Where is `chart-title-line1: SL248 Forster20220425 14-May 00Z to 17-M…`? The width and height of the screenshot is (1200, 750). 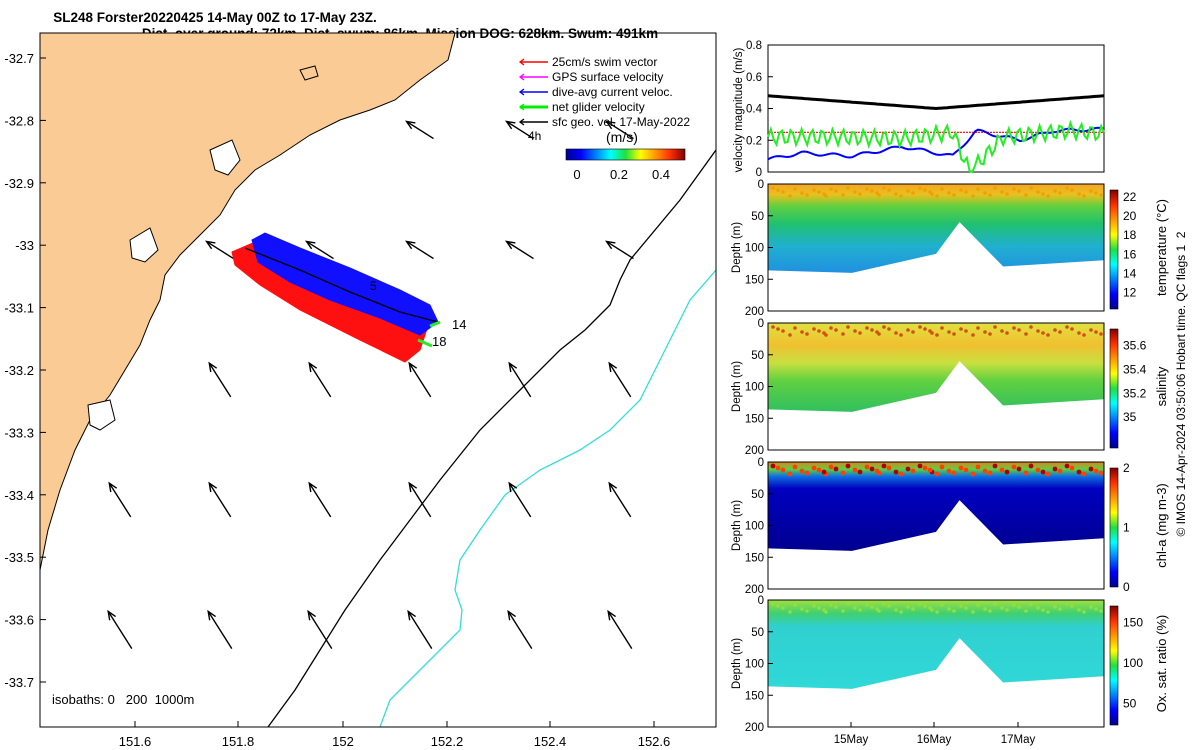 chart-title-line1: SL248 Forster20220425 14-May 00Z to 17-M… is located at coordinates (215, 17).